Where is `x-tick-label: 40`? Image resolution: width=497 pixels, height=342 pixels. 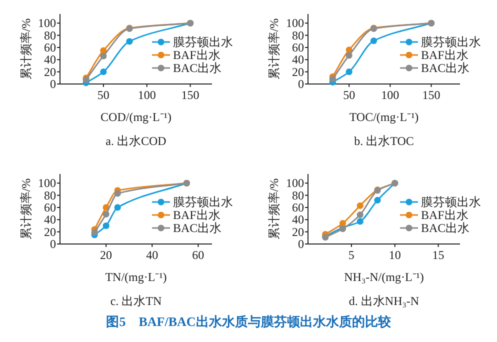
x-tick-label: 40 is located at coordinates (152, 255).